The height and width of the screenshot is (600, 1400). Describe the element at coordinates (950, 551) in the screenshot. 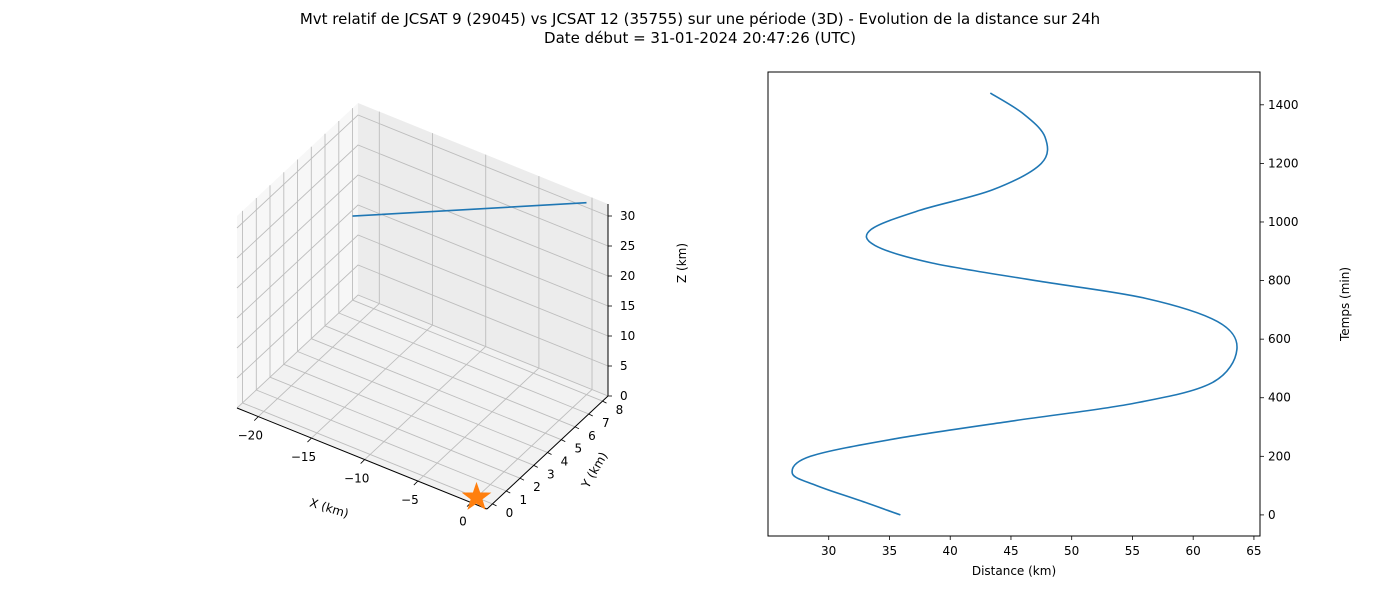

I see `x-tick-label: 40` at that location.